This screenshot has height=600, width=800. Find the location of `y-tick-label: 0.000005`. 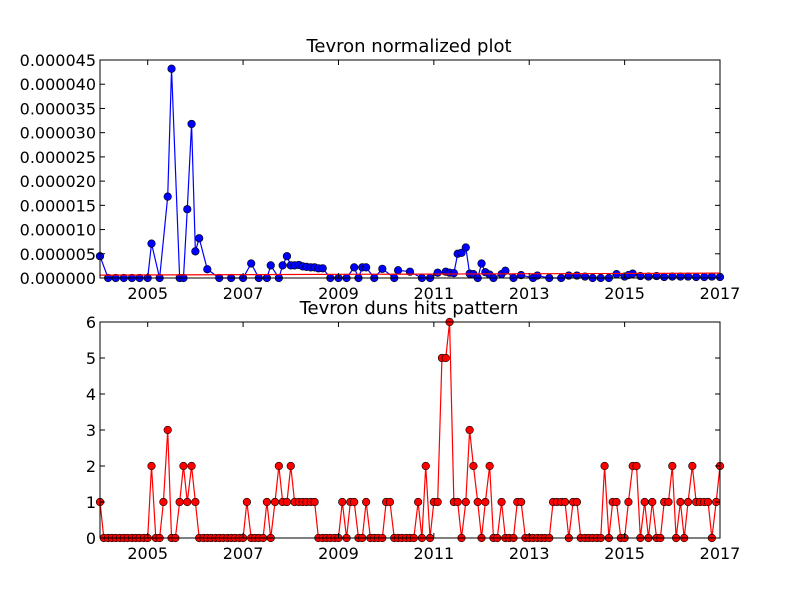

y-tick-label: 0.000005 is located at coordinates (58, 254).